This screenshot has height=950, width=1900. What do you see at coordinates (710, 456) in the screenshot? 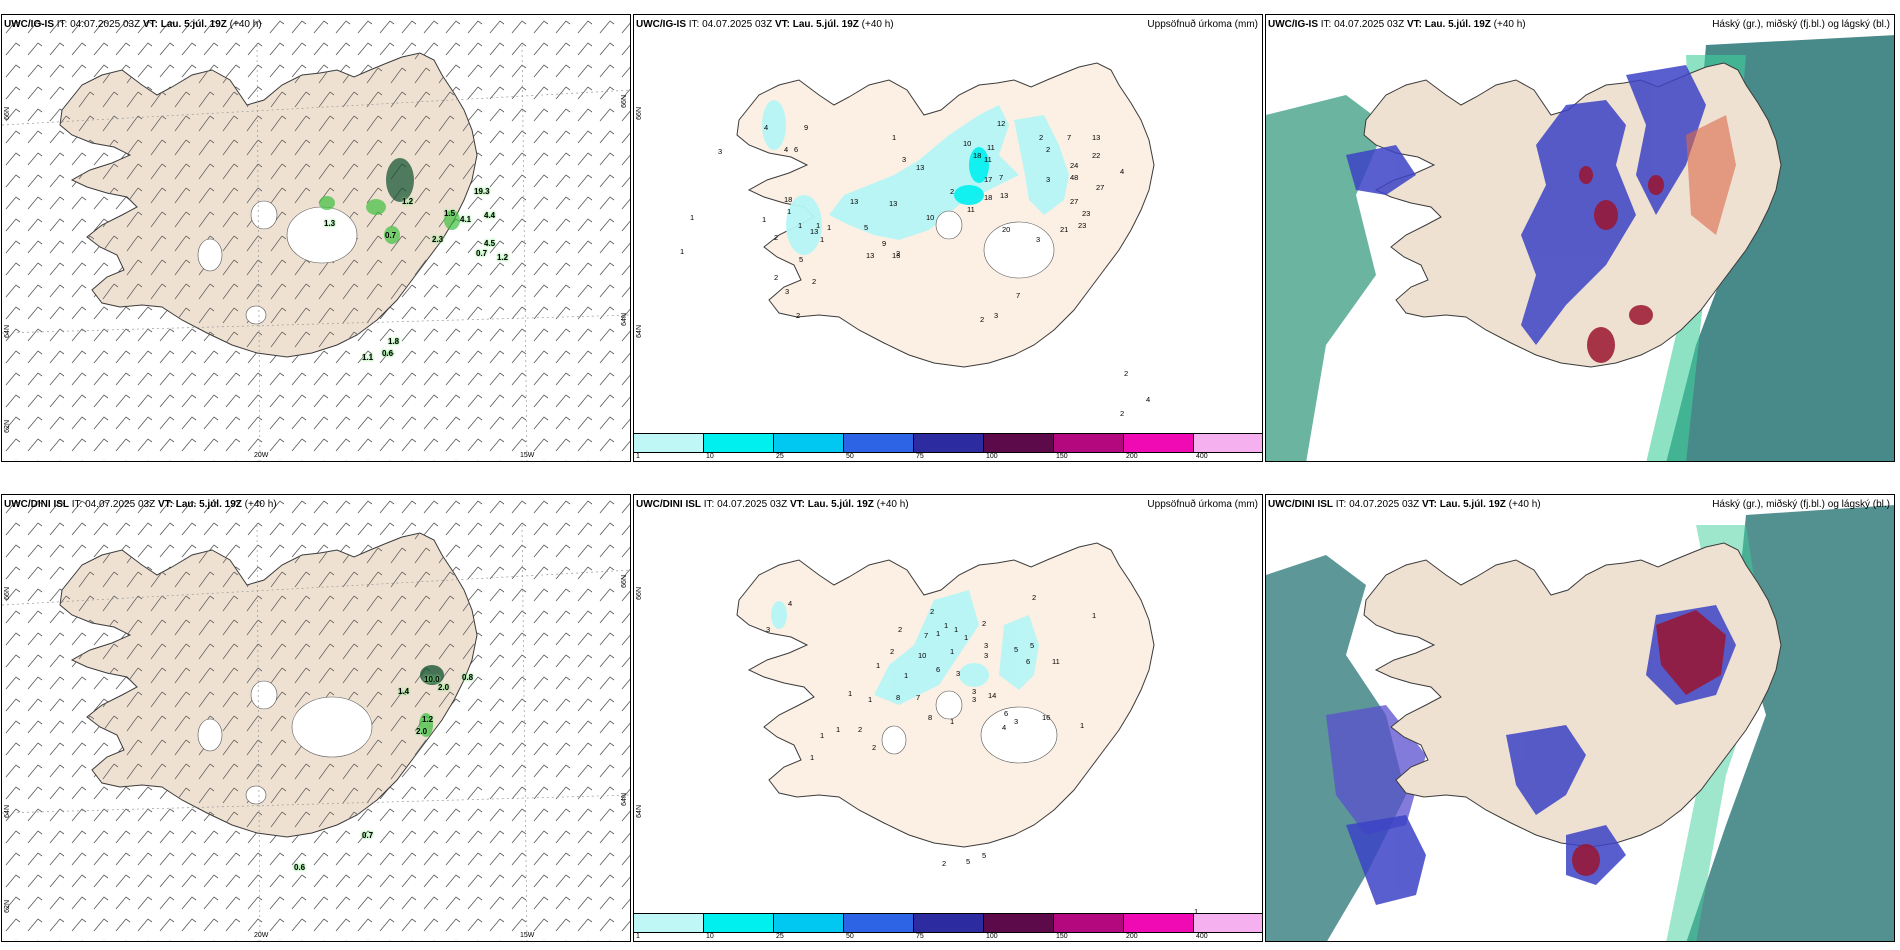
I see `colorbar-tick: 10` at bounding box center [710, 456].